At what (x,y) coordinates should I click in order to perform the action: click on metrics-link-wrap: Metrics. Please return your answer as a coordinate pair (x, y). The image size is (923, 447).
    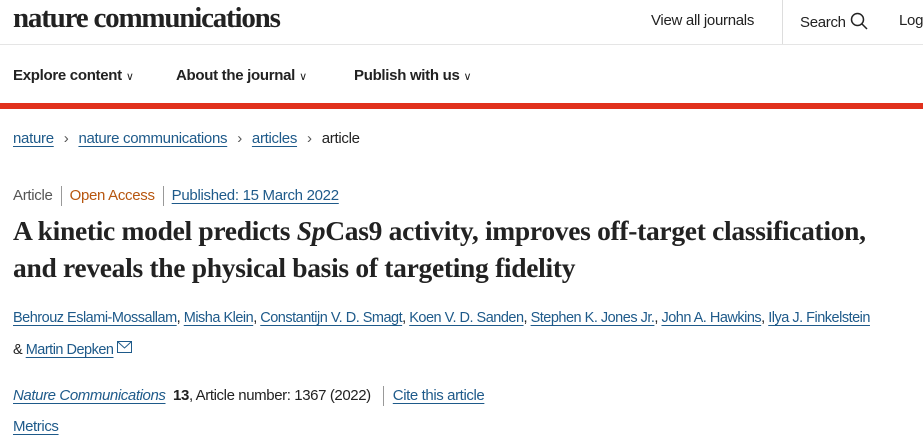
    Looking at the image, I should click on (36, 426).